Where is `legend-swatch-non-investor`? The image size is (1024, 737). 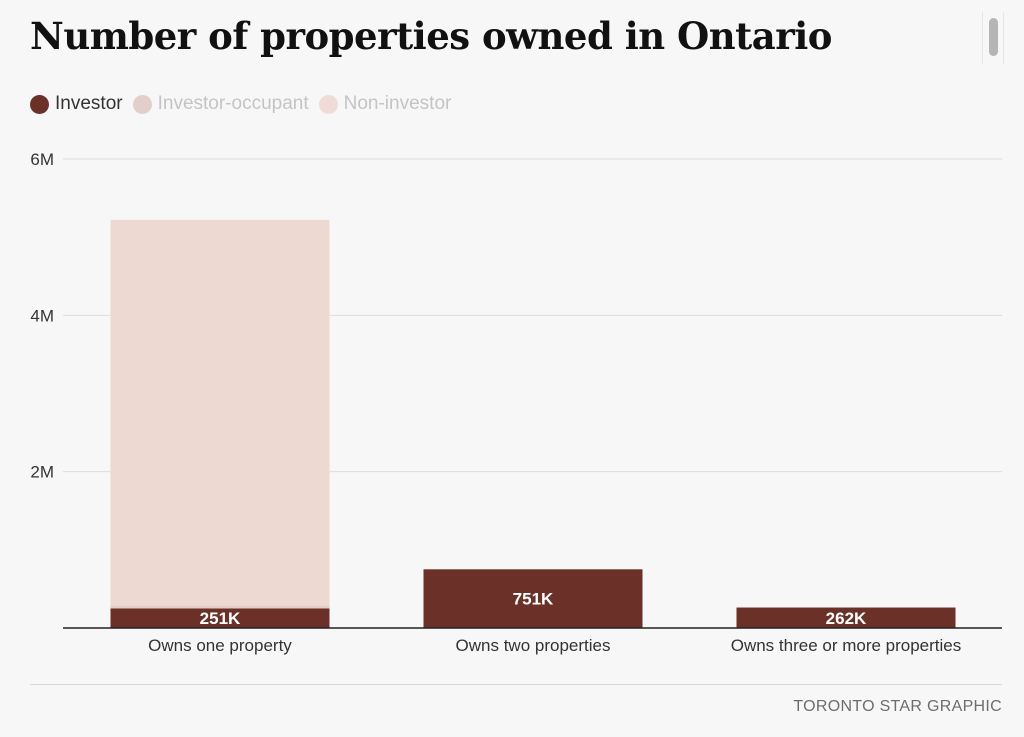 legend-swatch-non-investor is located at coordinates (328, 104).